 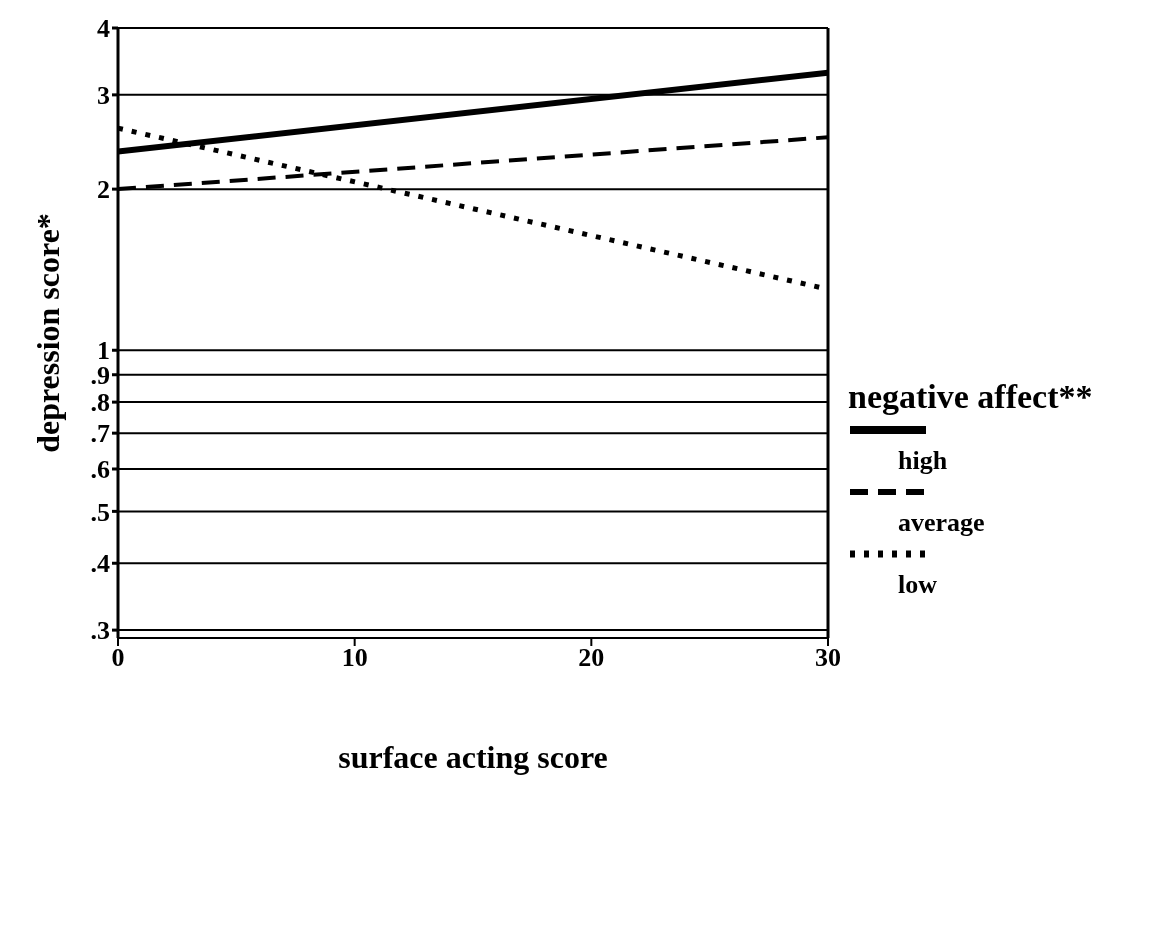 What do you see at coordinates (100, 470) in the screenshot?
I see `y-tick-label: .6` at bounding box center [100, 470].